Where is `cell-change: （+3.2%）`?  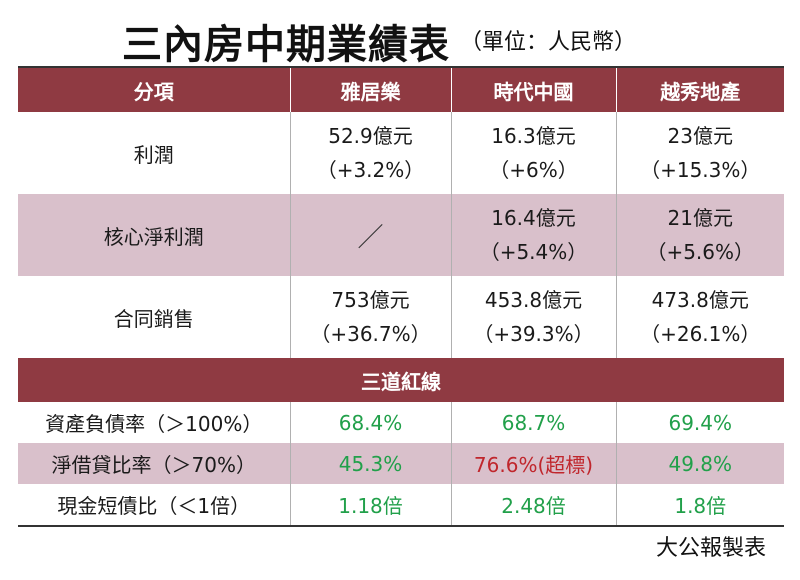
cell-change: （+3.2%） is located at coordinates (370, 170).